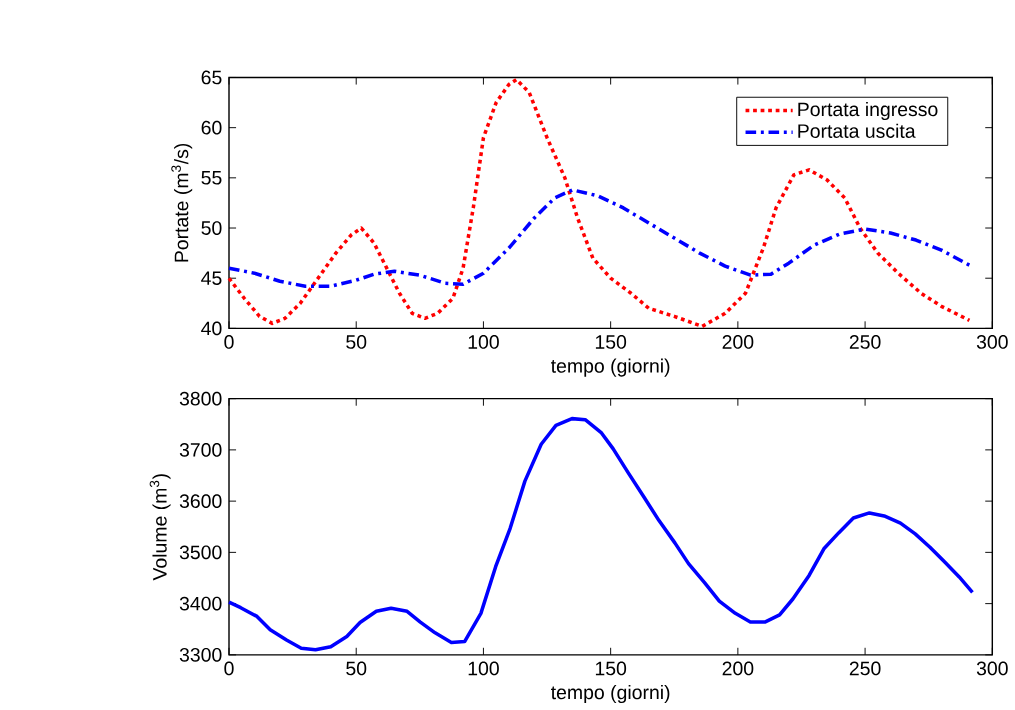 The image size is (1015, 710). I want to click on y-tick-label: 55, so click(211, 178).